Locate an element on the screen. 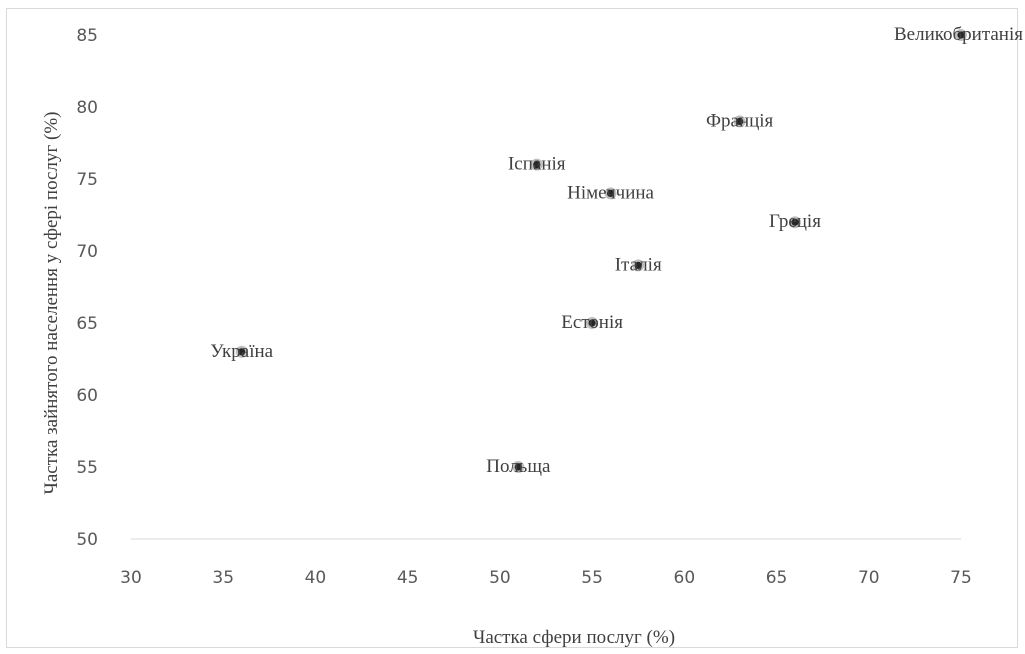 Image resolution: width=1025 pixels, height=654 pixels. y-tick-labels: 50 55 60 65 70 75 80 85 is located at coordinates (87, 288).